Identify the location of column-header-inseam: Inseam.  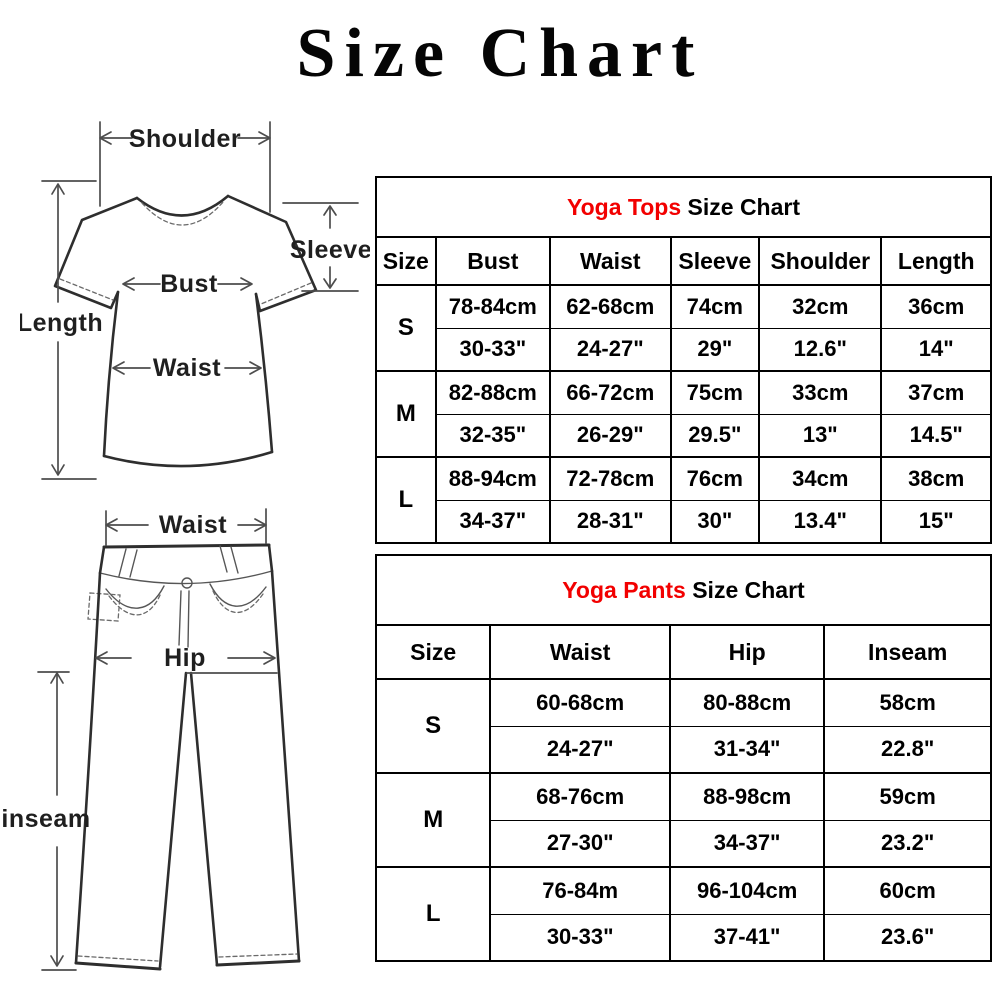
(907, 652).